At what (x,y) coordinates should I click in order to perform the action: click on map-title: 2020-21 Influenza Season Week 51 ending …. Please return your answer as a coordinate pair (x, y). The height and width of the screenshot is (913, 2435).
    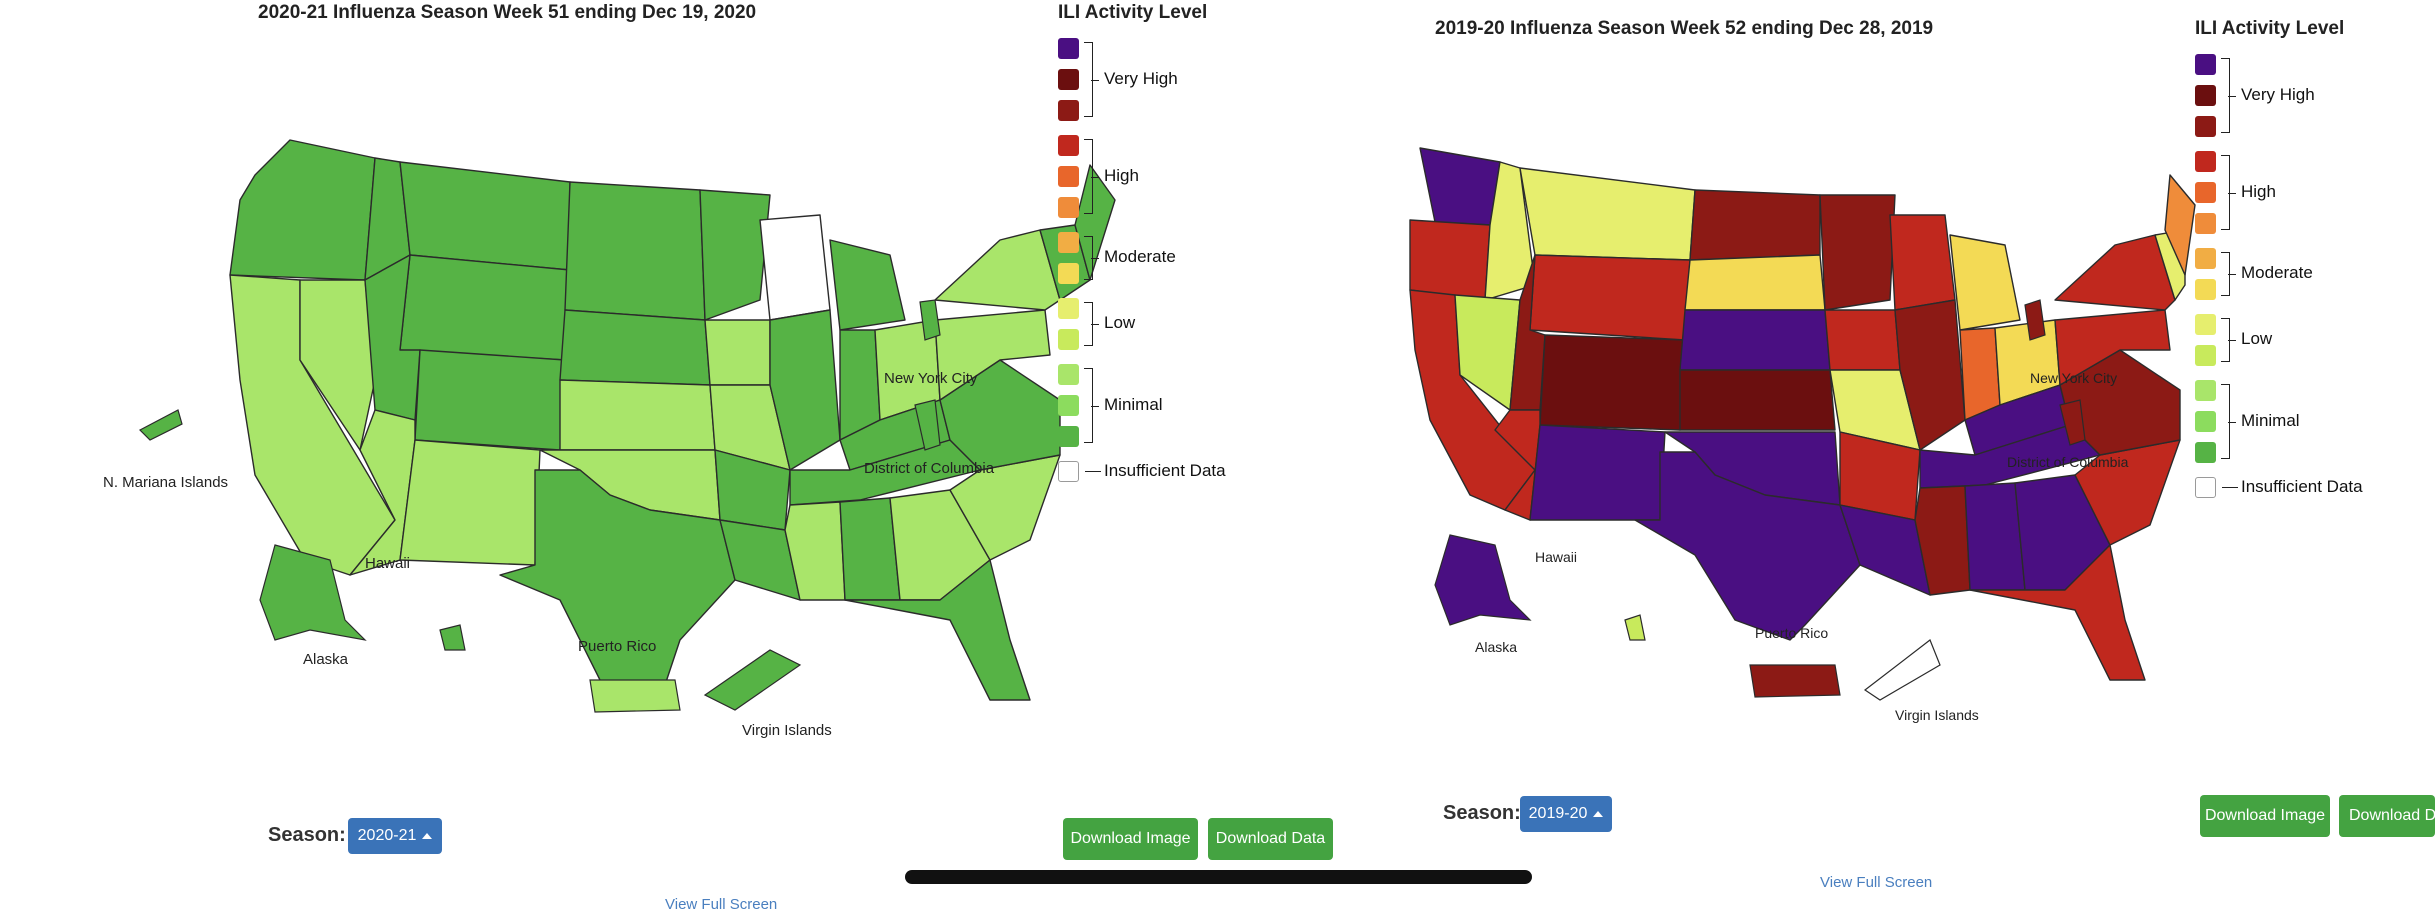
    Looking at the image, I should click on (507, 12).